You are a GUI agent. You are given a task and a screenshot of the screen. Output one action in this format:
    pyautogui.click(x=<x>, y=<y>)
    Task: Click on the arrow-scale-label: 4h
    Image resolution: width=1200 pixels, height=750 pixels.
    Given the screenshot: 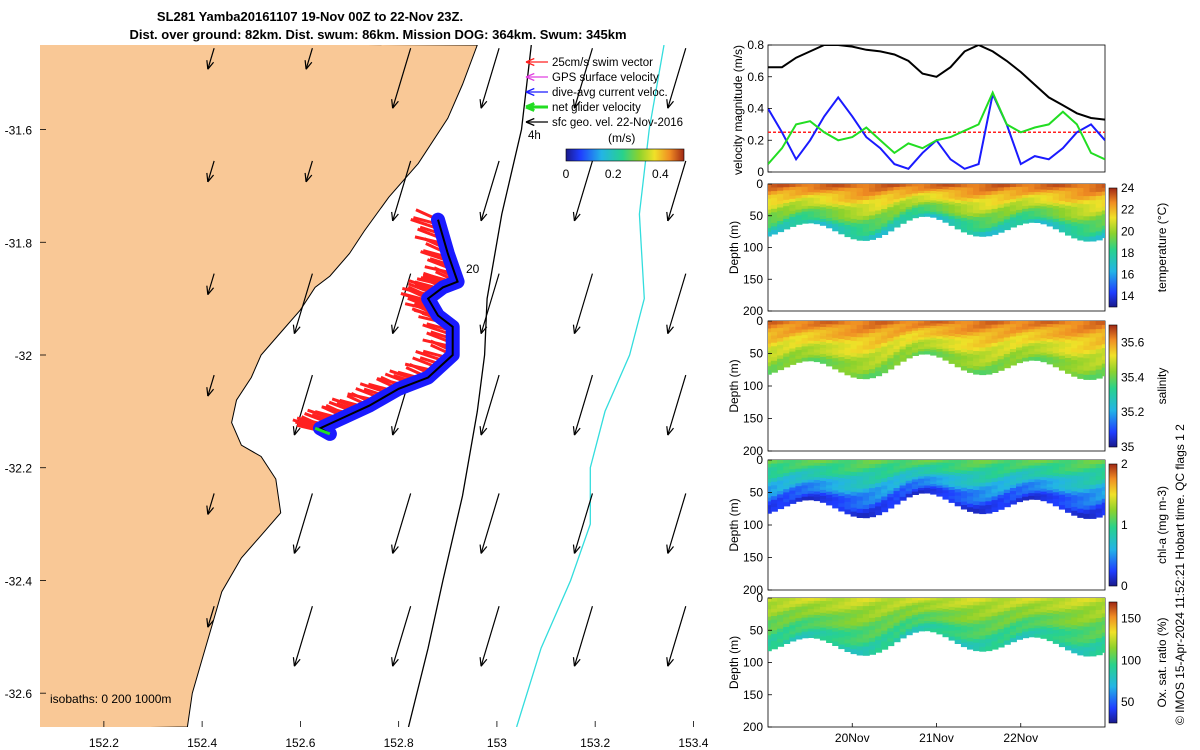 What is the action you would take?
    pyautogui.click(x=534, y=136)
    